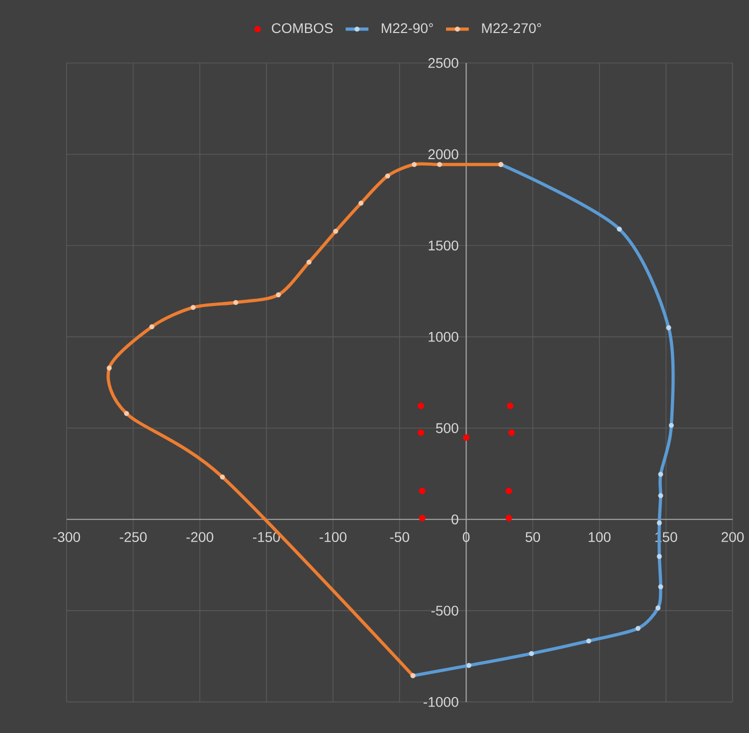  Describe the element at coordinates (200, 537) in the screenshot. I see `x-tick-label: -200` at that location.